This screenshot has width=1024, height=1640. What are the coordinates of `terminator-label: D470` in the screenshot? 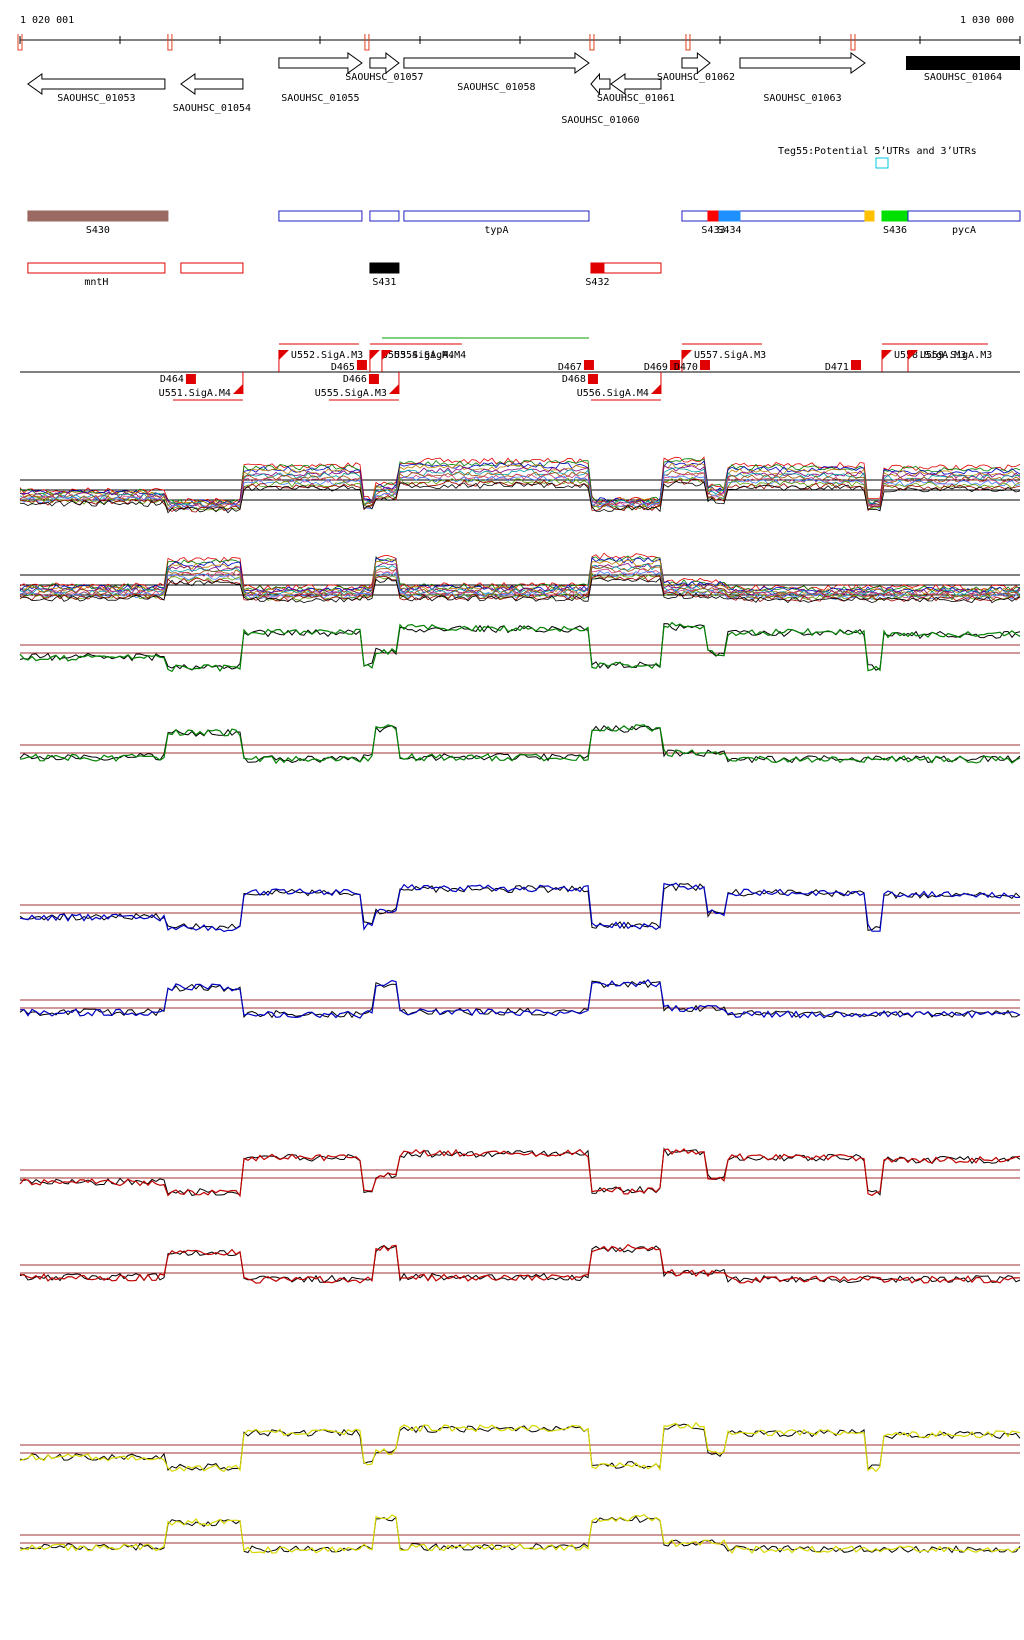 It's located at (686, 367).